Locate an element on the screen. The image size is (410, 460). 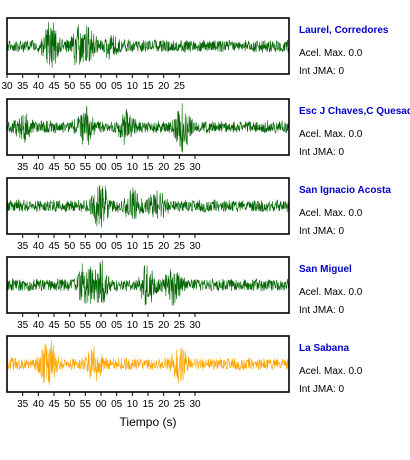
station-name: San Ignacio Acosta is located at coordinates (345, 190).